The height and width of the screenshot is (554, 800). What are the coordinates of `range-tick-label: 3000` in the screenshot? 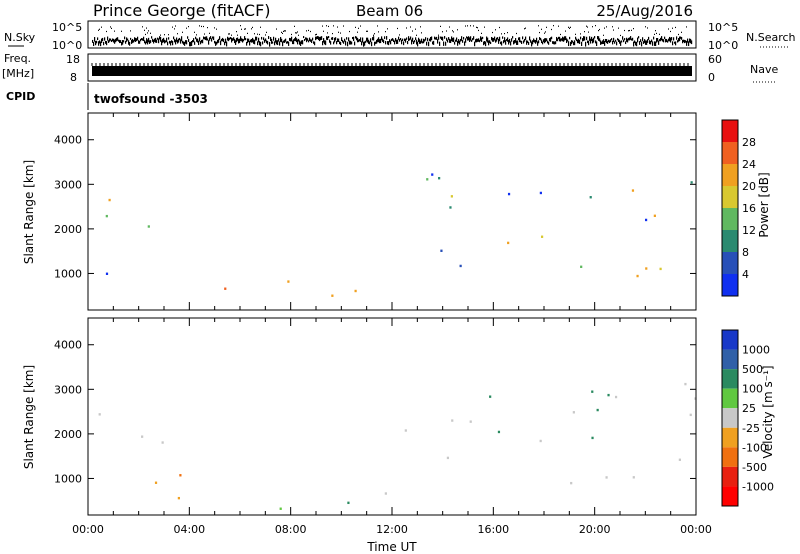 It's located at (68, 389).